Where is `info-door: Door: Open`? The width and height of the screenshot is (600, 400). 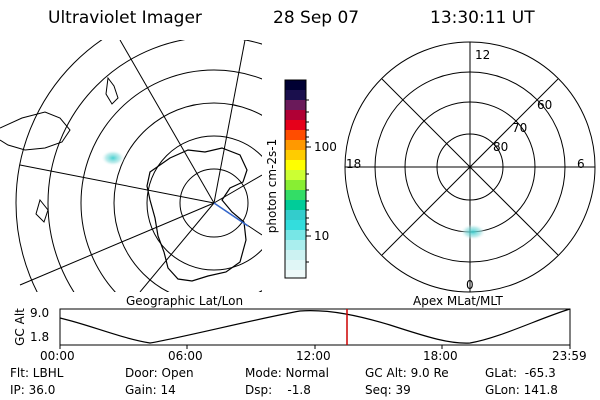 info-door: Door: Open is located at coordinates (159, 373).